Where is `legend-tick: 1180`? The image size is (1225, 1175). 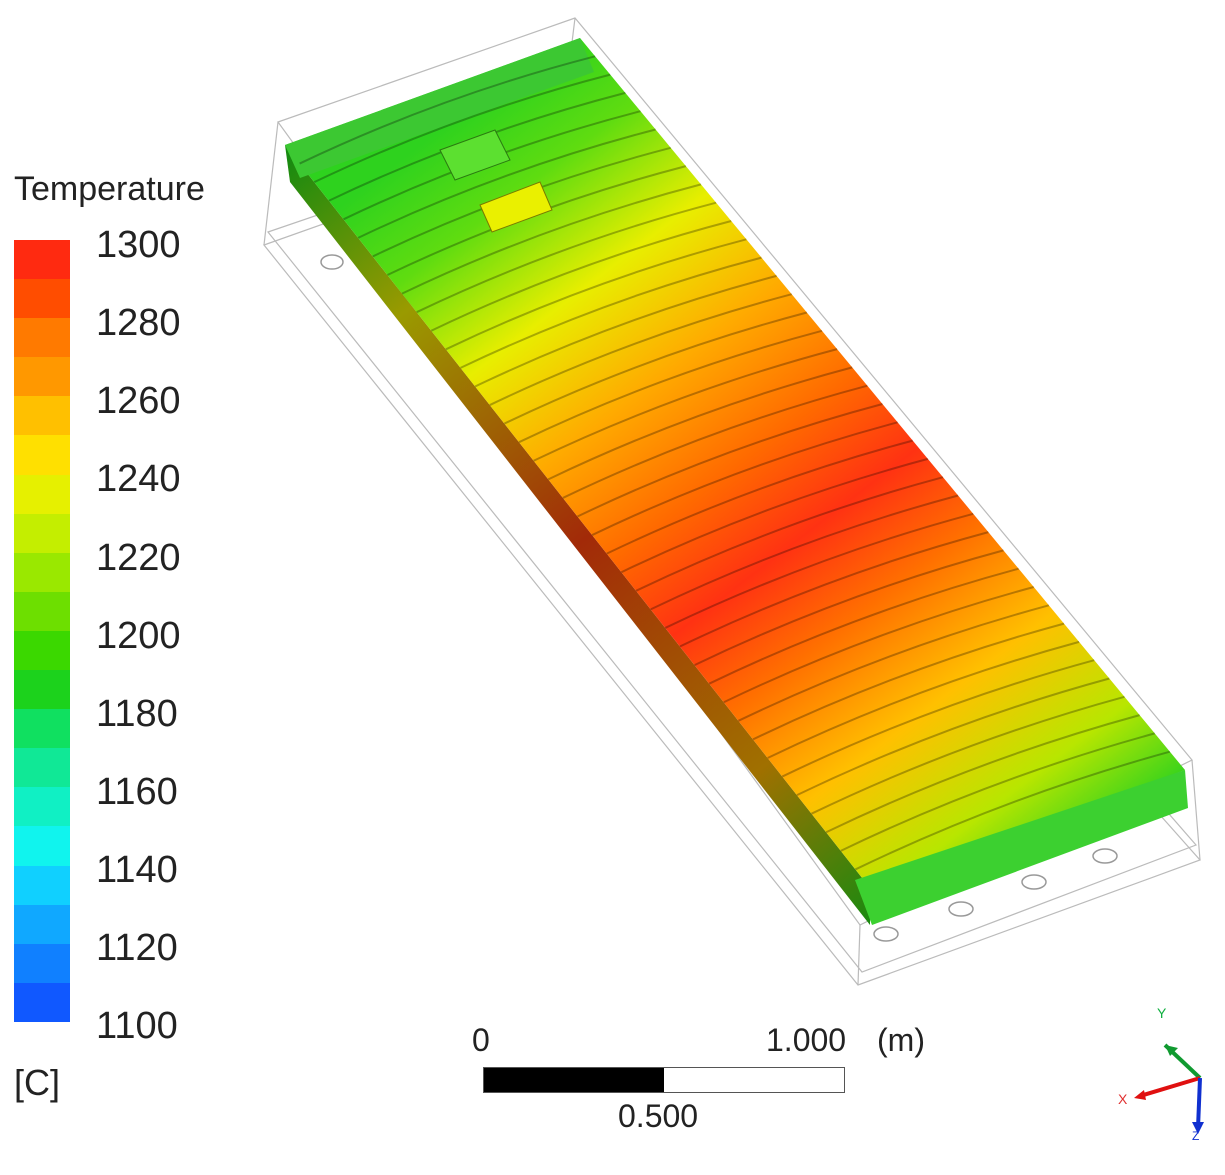
legend-tick: 1180 is located at coordinates (137, 714).